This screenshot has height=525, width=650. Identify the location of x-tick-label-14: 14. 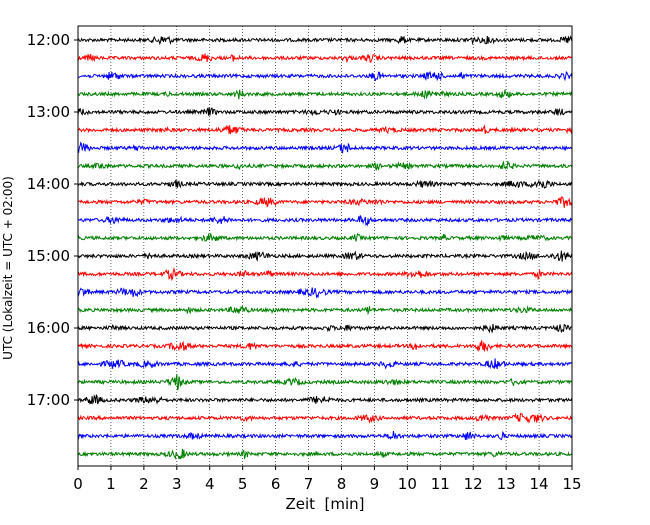
(539, 484).